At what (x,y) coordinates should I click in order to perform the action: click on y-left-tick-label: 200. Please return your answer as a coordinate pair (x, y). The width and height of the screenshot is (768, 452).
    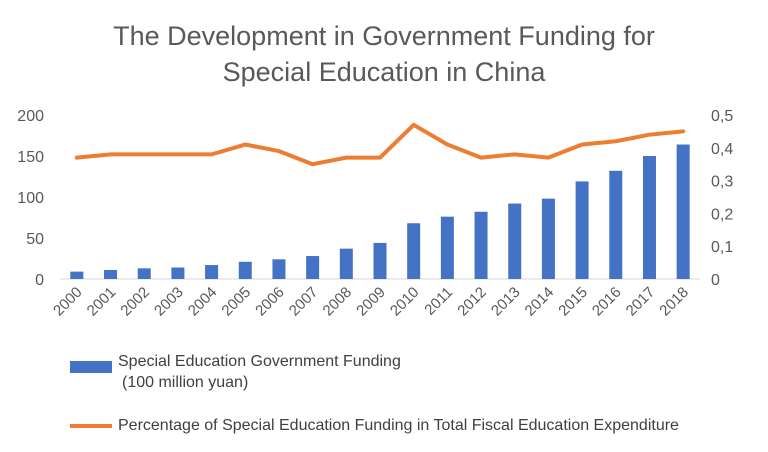
    Looking at the image, I should click on (30, 116).